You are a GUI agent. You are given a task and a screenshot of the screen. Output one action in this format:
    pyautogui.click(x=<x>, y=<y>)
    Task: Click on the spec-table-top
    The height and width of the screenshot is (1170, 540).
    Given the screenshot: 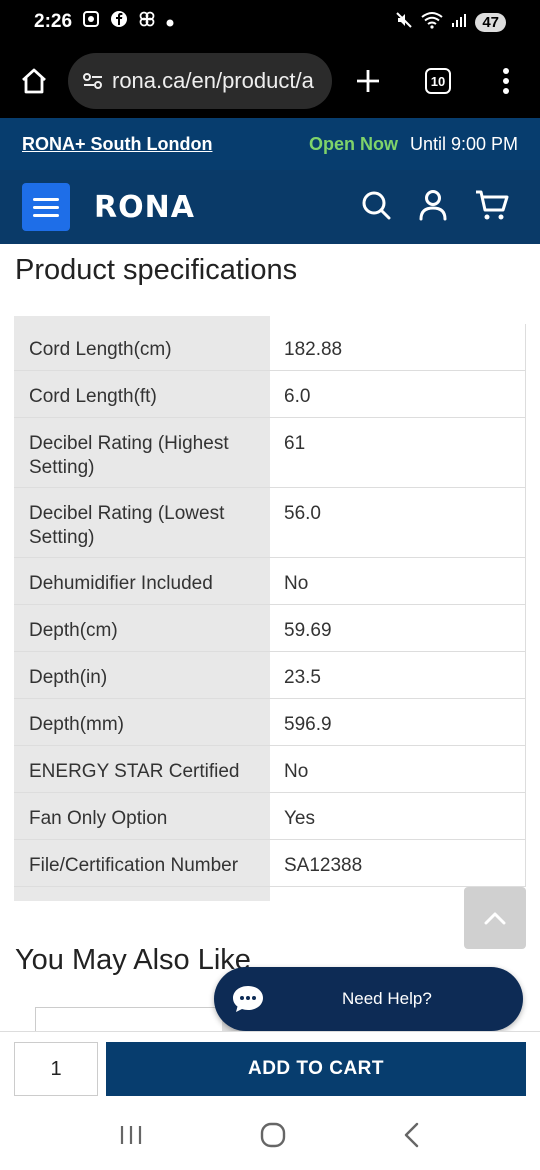 What is the action you would take?
    pyautogui.click(x=142, y=320)
    